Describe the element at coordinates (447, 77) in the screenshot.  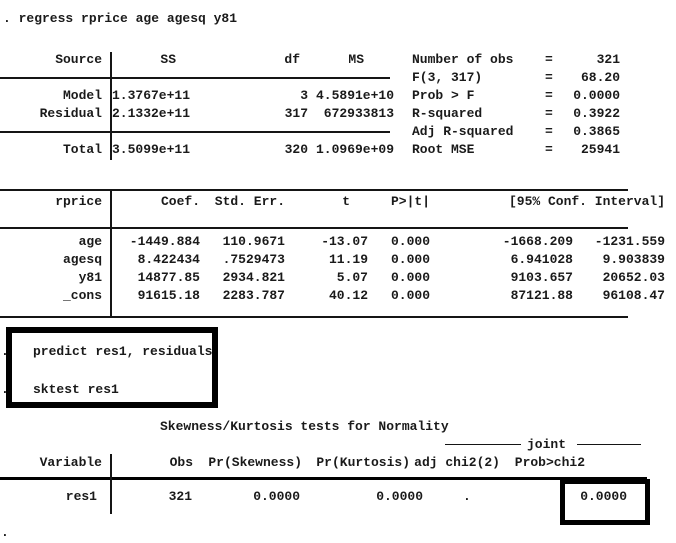
I see `stat-label: F(3, 317)` at that location.